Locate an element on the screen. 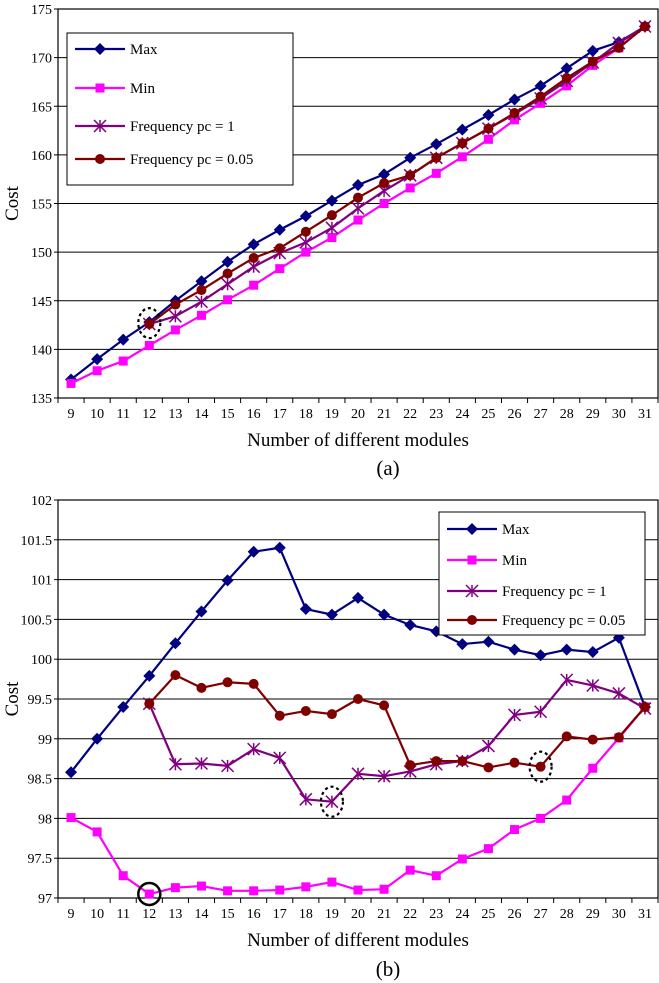 The height and width of the screenshot is (983, 659). y-tick-label: 102 is located at coordinates (41, 501).